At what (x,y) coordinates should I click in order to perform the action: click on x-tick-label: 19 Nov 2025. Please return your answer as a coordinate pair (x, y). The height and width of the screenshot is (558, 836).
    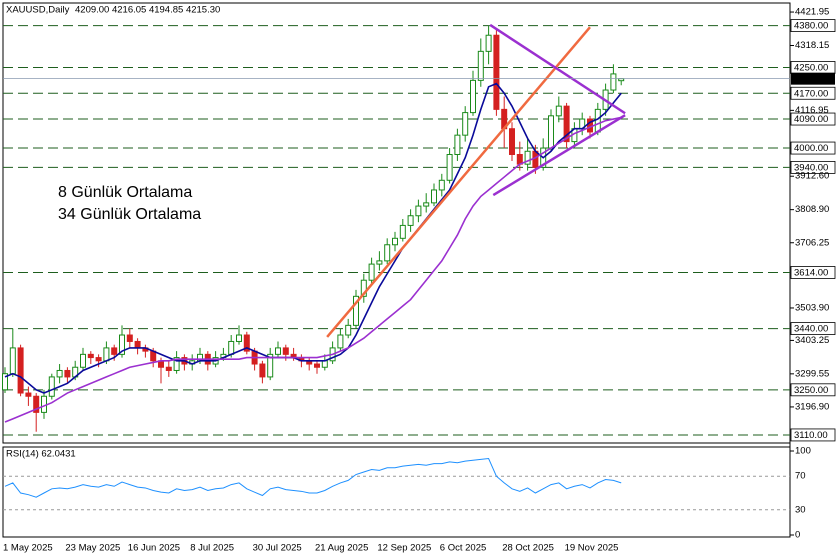
    Looking at the image, I should click on (592, 548).